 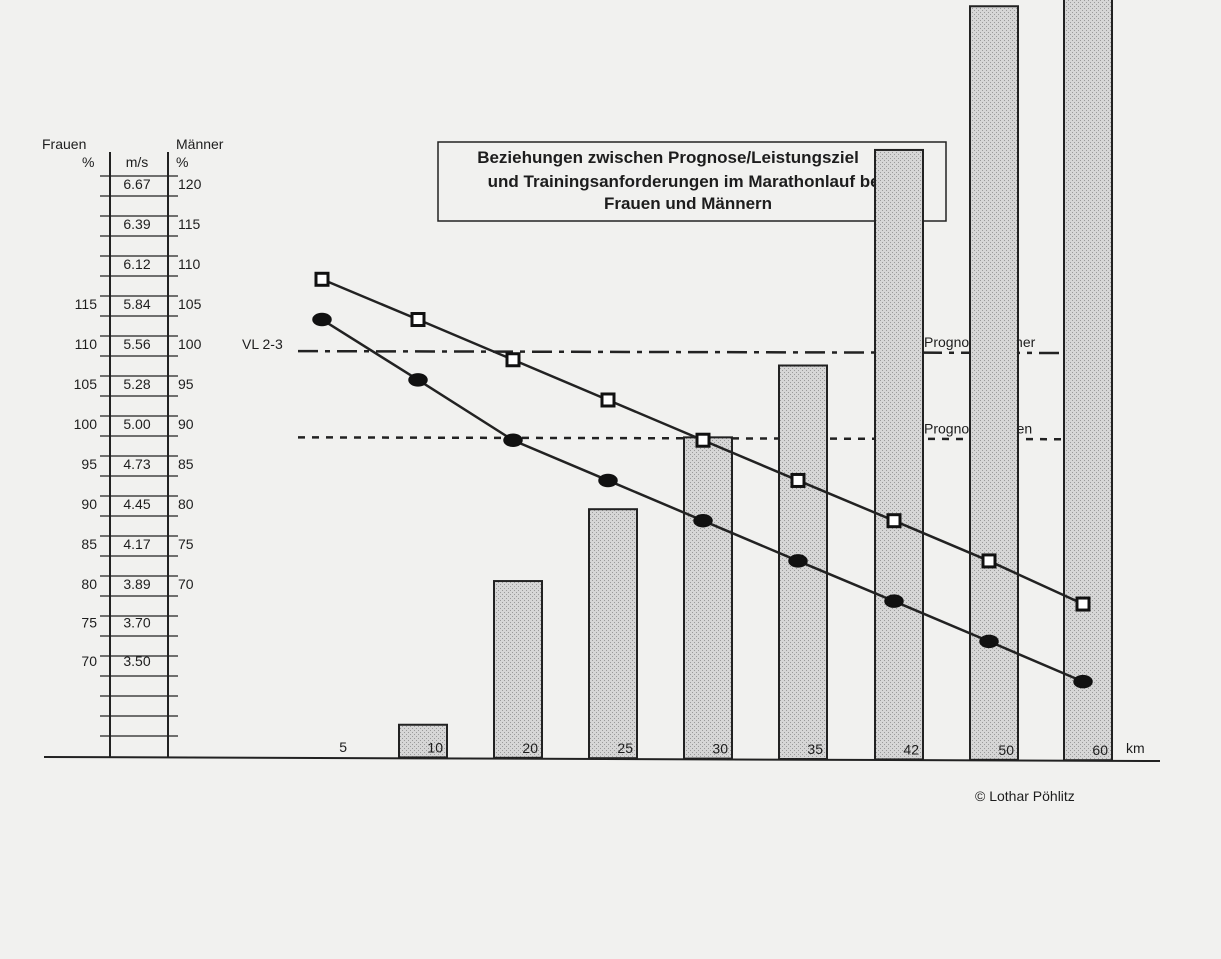 What do you see at coordinates (89, 544) in the screenshot?
I see `scale-frauen-label: 85` at bounding box center [89, 544].